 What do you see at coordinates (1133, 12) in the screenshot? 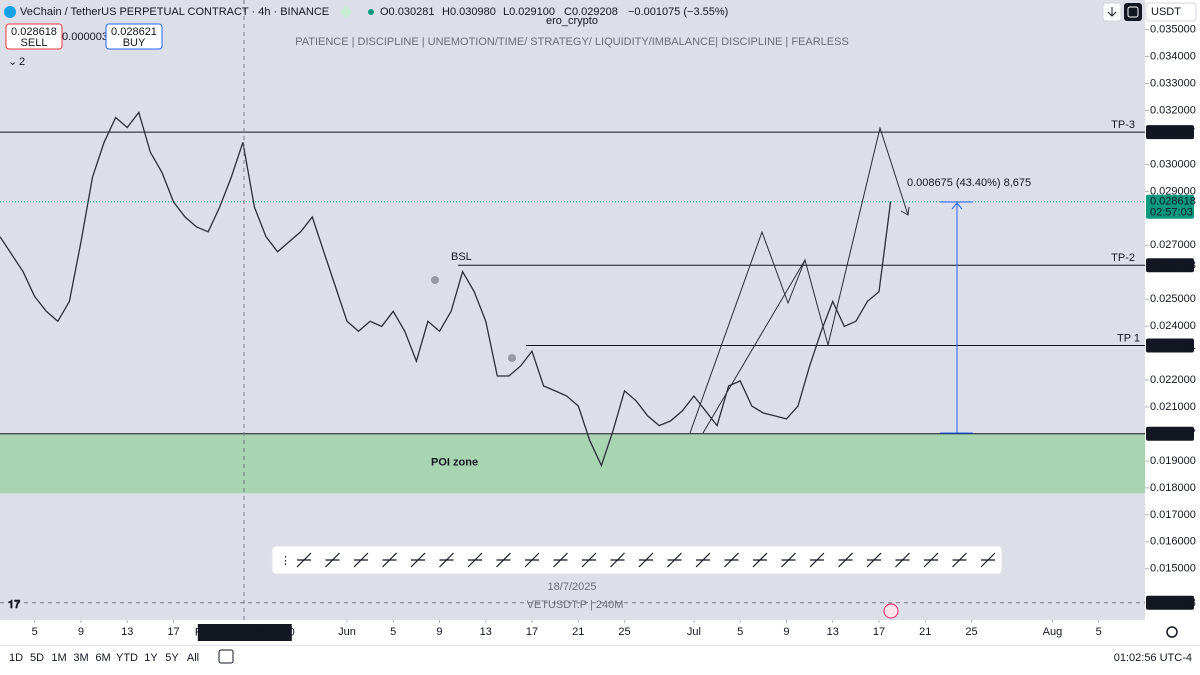
I see `screen-button` at bounding box center [1133, 12].